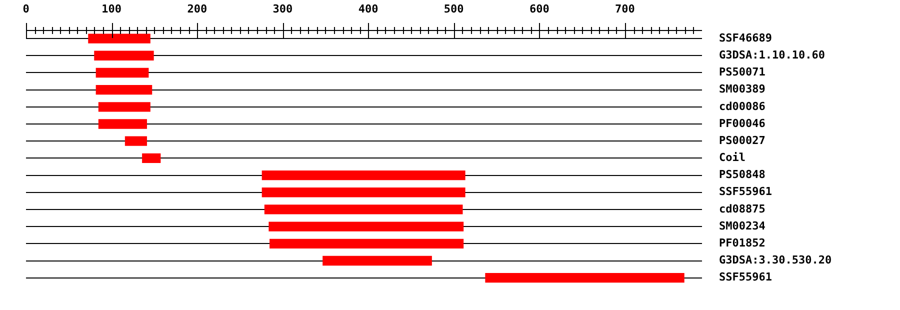 Image resolution: width=900 pixels, height=310 pixels. I want to click on x-tick-label: 400, so click(368, 9).